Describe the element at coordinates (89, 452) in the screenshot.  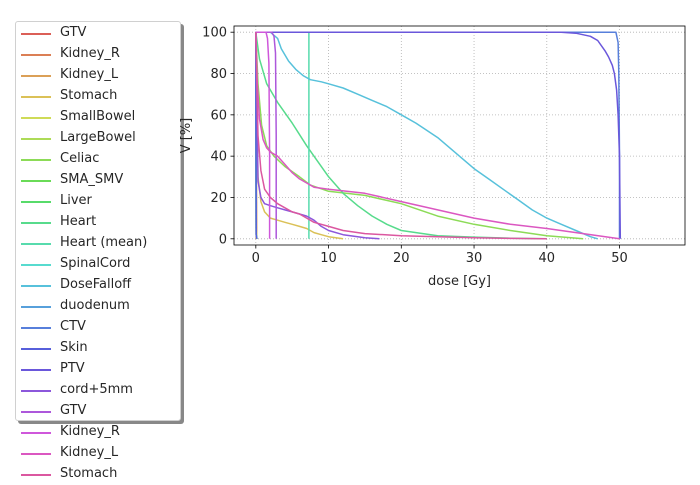
I see `legend-label-20: Kidney_L` at that location.